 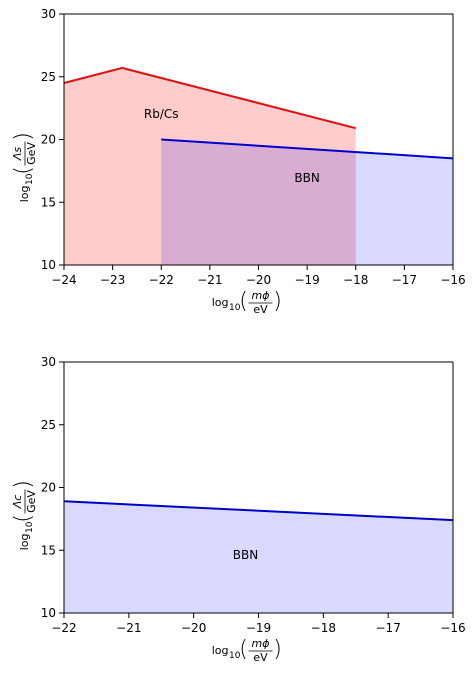 What do you see at coordinates (17, 154) in the screenshot?
I see `axis-label-numerator: Λs` at bounding box center [17, 154].